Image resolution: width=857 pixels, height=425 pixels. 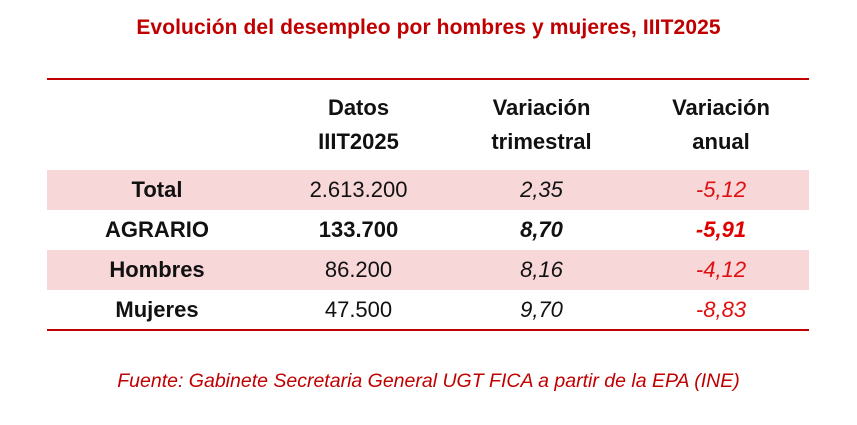 What do you see at coordinates (358, 124) in the screenshot?
I see `header-datos: Datos IIIT2025` at bounding box center [358, 124].